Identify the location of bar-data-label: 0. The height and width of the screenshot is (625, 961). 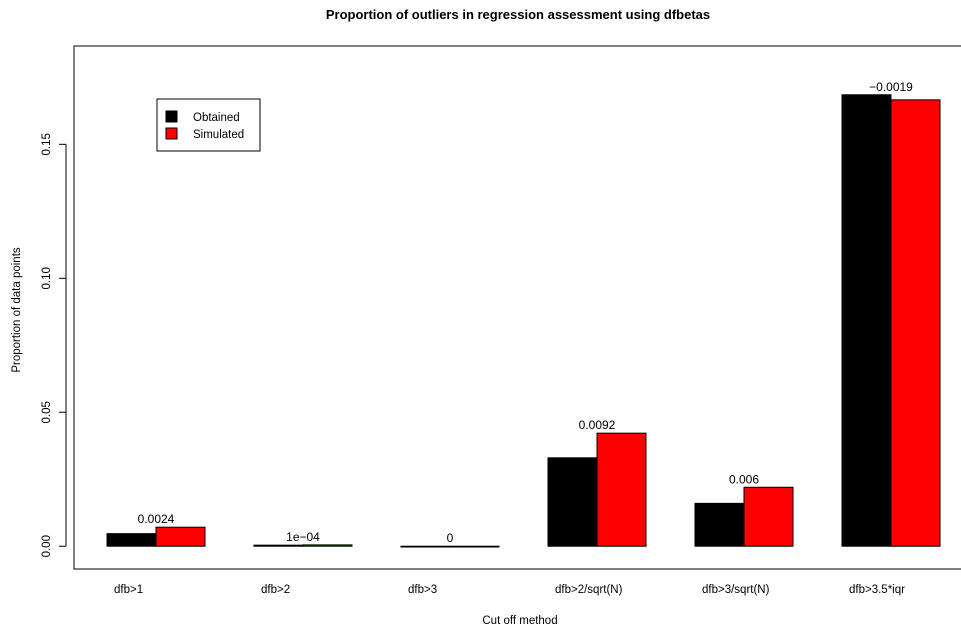
(450, 538).